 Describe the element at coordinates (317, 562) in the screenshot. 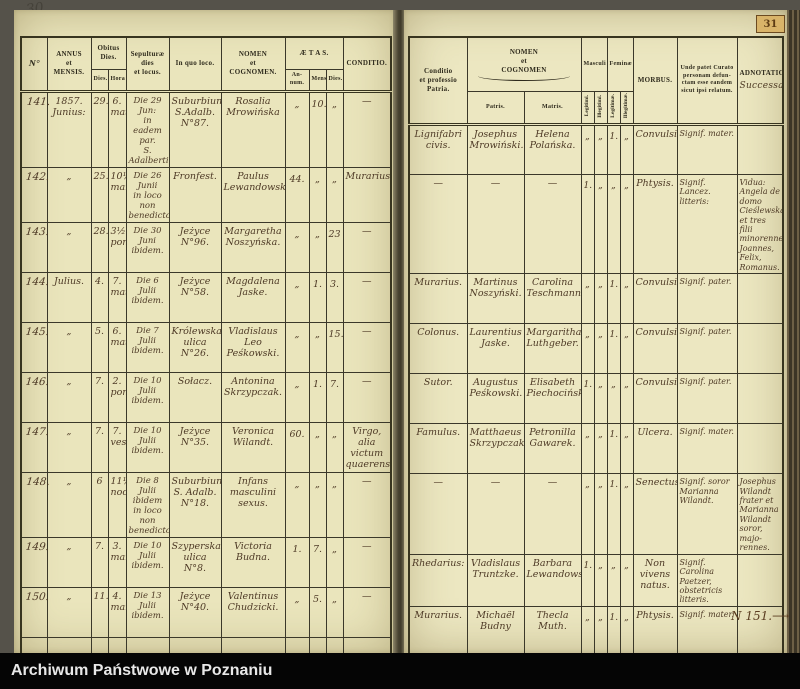

I see `cell-aetas-menses: 7.` at that location.